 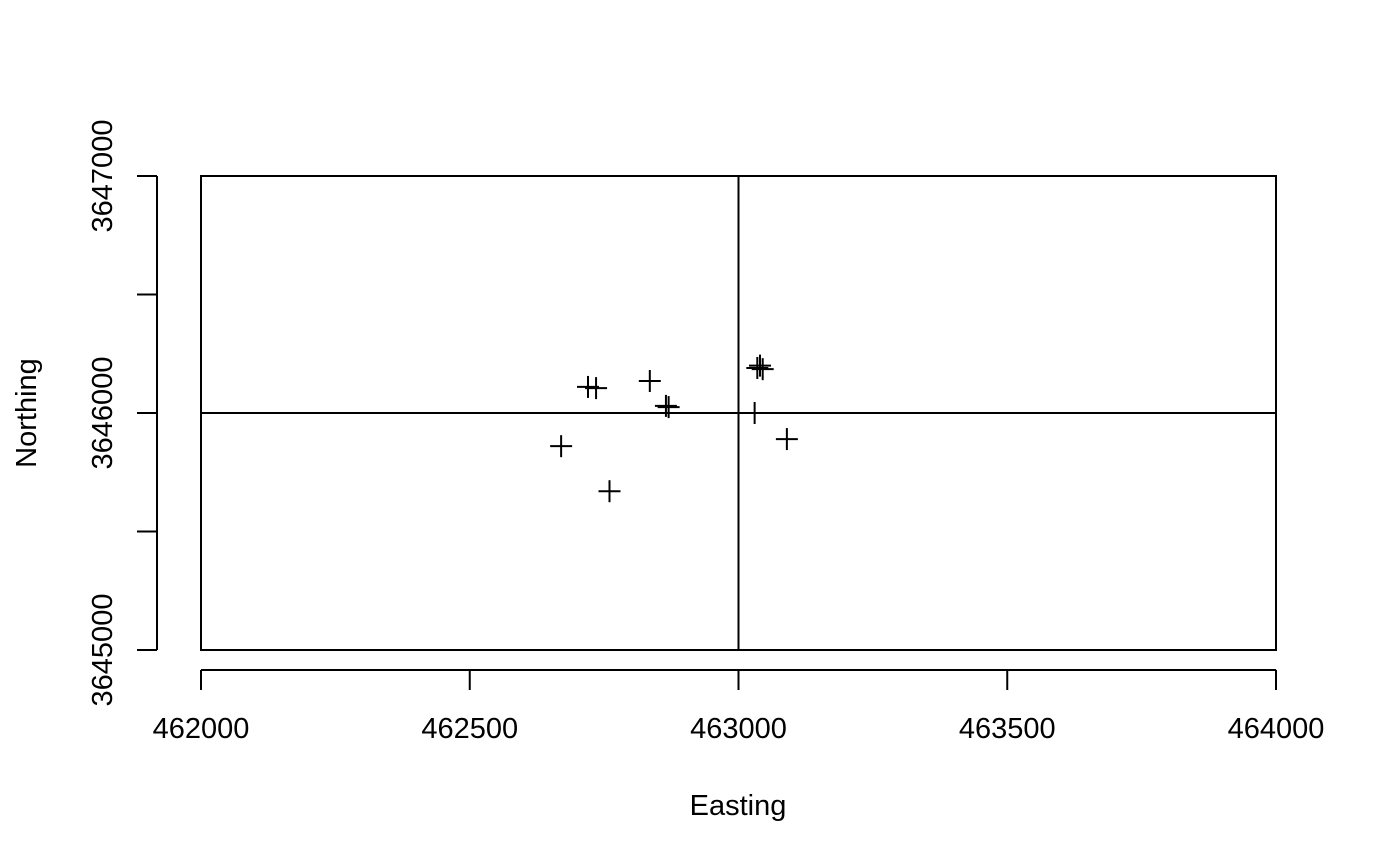 I want to click on data-points, so click(x=674, y=428).